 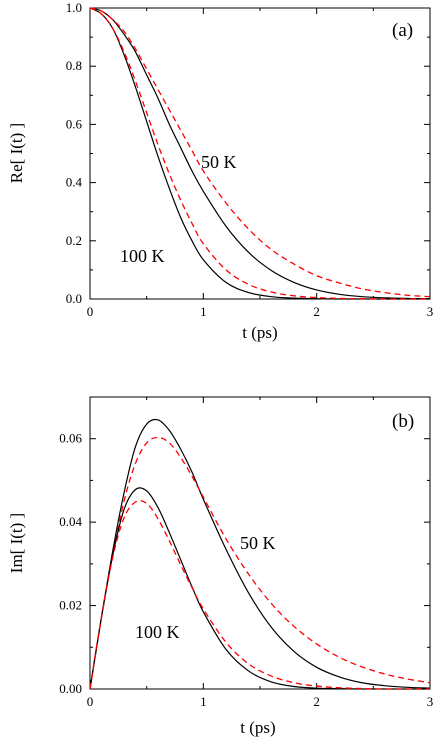 What do you see at coordinates (219, 162) in the screenshot?
I see `annotation-50k-a: 50 K` at bounding box center [219, 162].